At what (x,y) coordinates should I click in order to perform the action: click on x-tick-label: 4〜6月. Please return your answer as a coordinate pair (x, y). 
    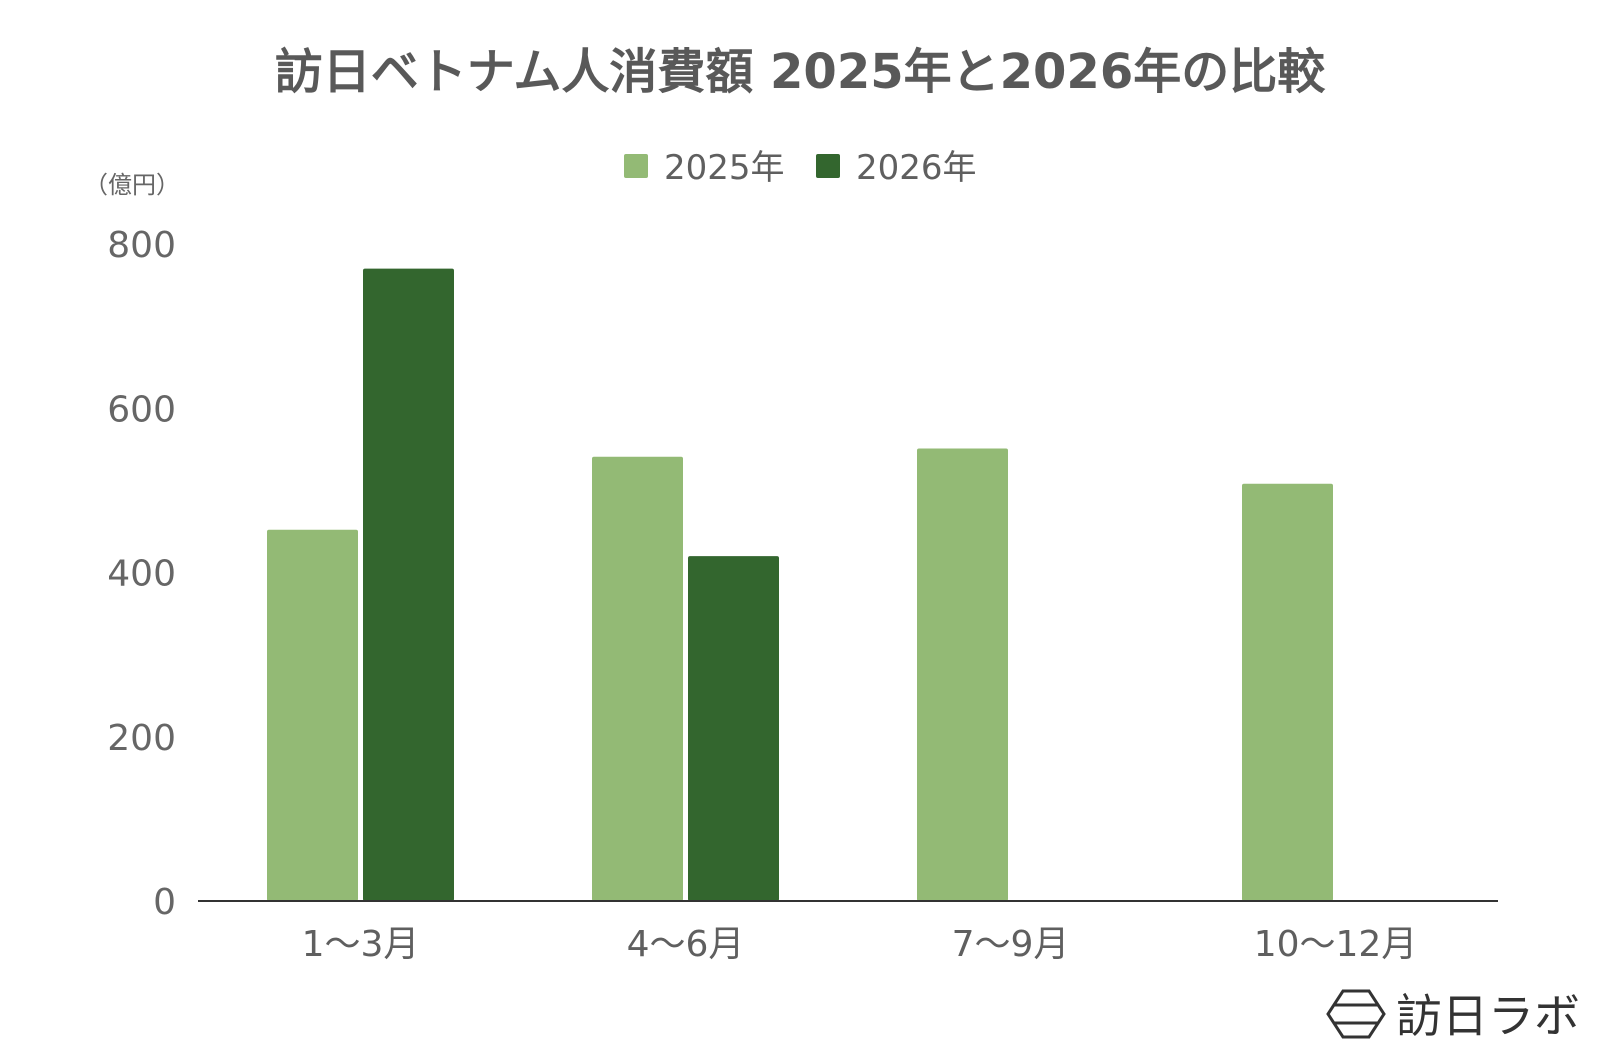
    Looking at the image, I should click on (686, 944).